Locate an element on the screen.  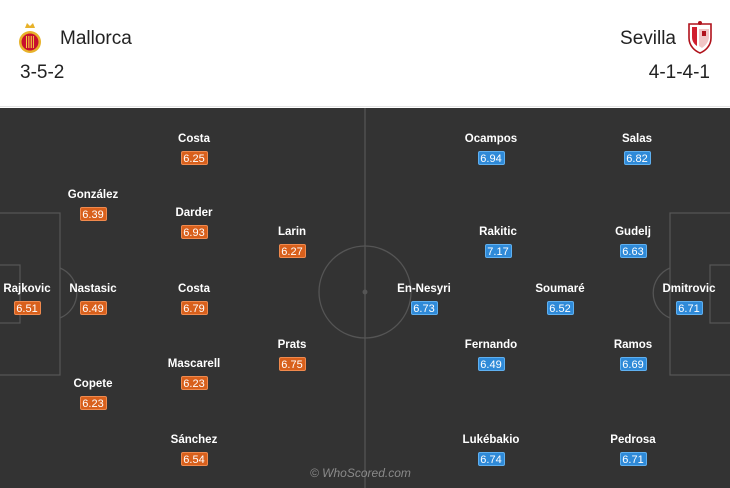
home-player: Nastasic 6.49 is located at coordinates (93, 299).